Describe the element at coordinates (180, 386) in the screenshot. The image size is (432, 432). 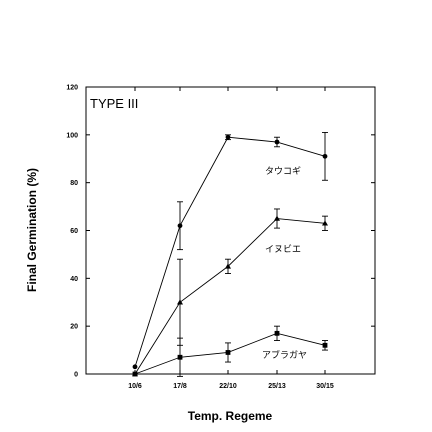
I see `x-tick-label: 17/8` at that location.